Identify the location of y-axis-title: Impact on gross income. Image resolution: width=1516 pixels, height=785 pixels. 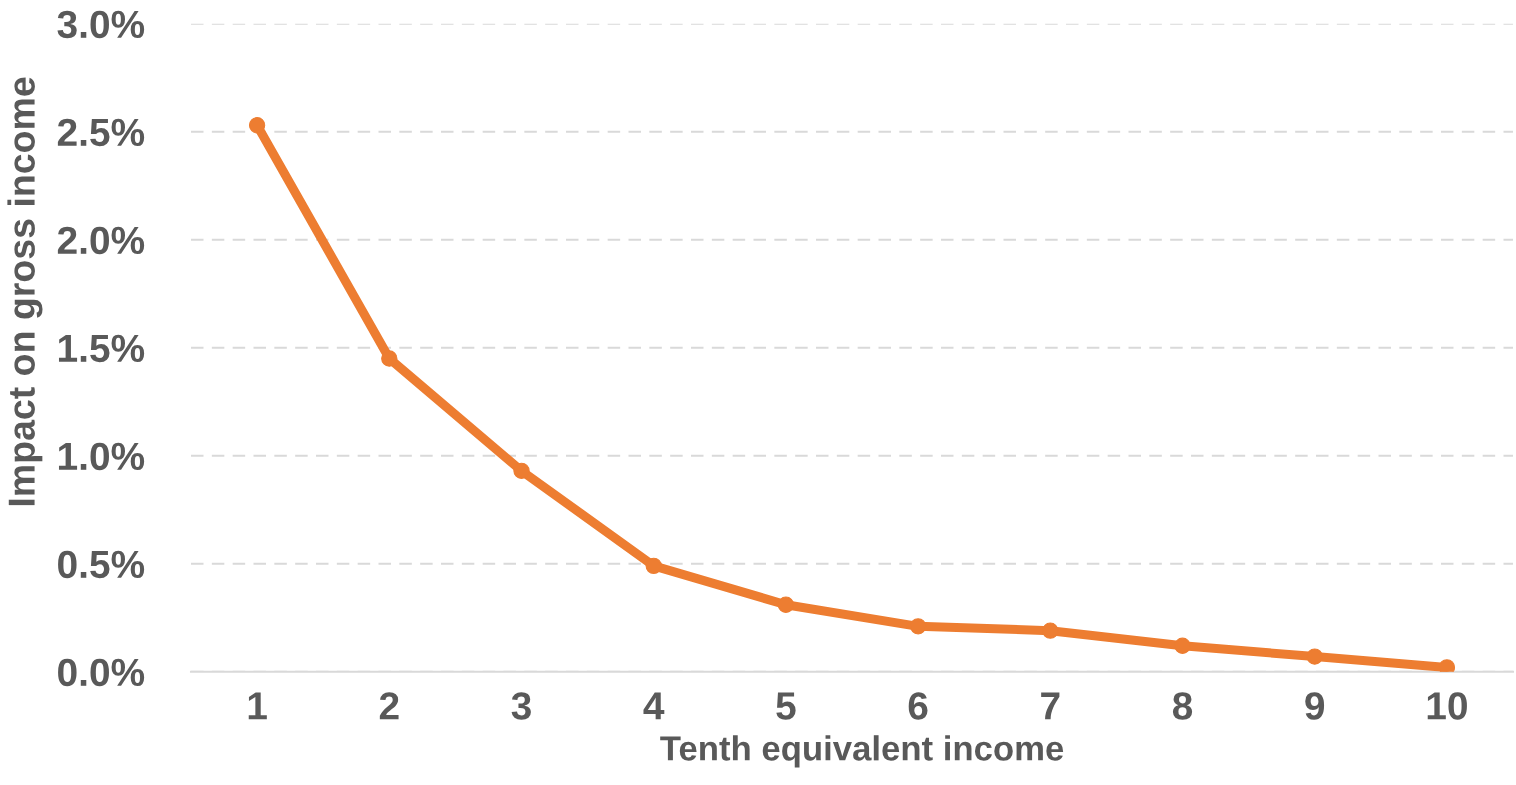
(25, 291).